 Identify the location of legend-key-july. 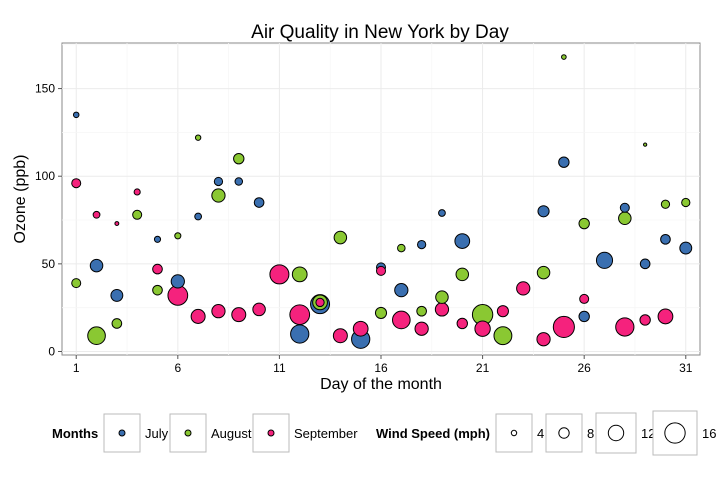
(122, 433).